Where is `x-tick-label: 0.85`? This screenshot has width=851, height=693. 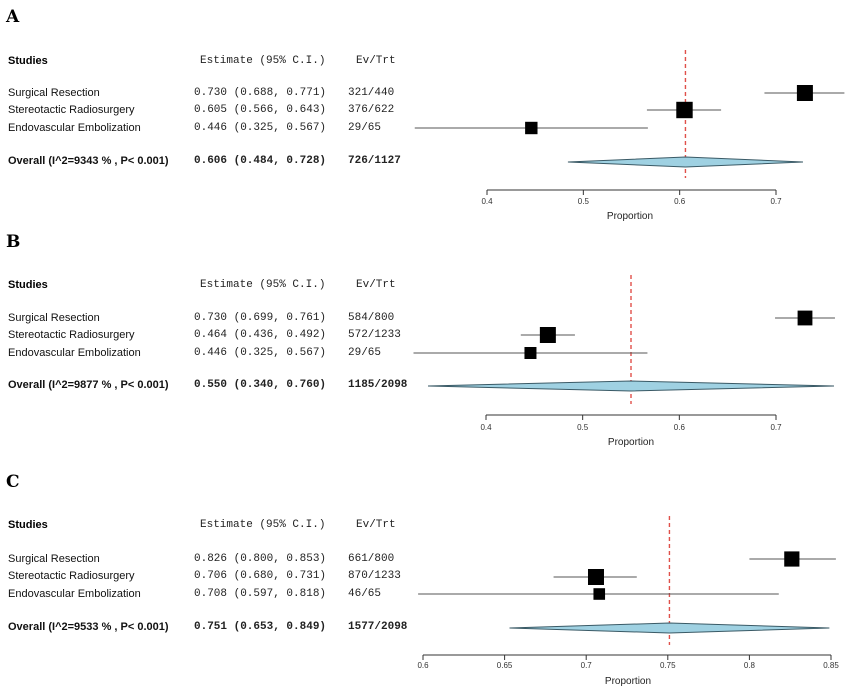
x-tick-label: 0.85 is located at coordinates (831, 665).